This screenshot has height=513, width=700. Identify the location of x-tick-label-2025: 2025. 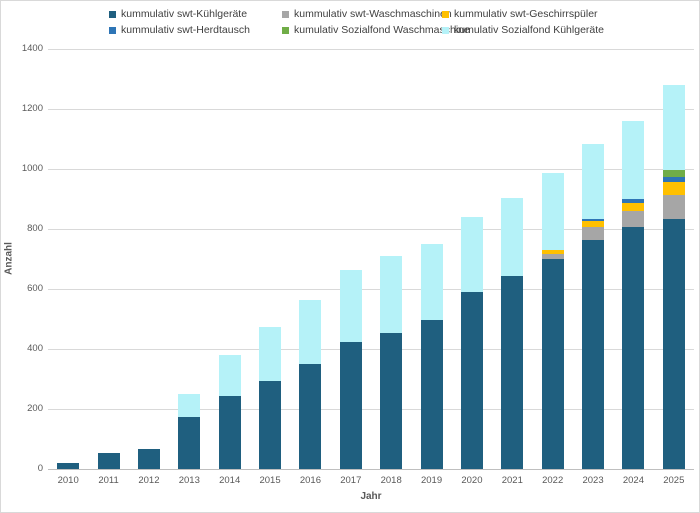
(674, 480).